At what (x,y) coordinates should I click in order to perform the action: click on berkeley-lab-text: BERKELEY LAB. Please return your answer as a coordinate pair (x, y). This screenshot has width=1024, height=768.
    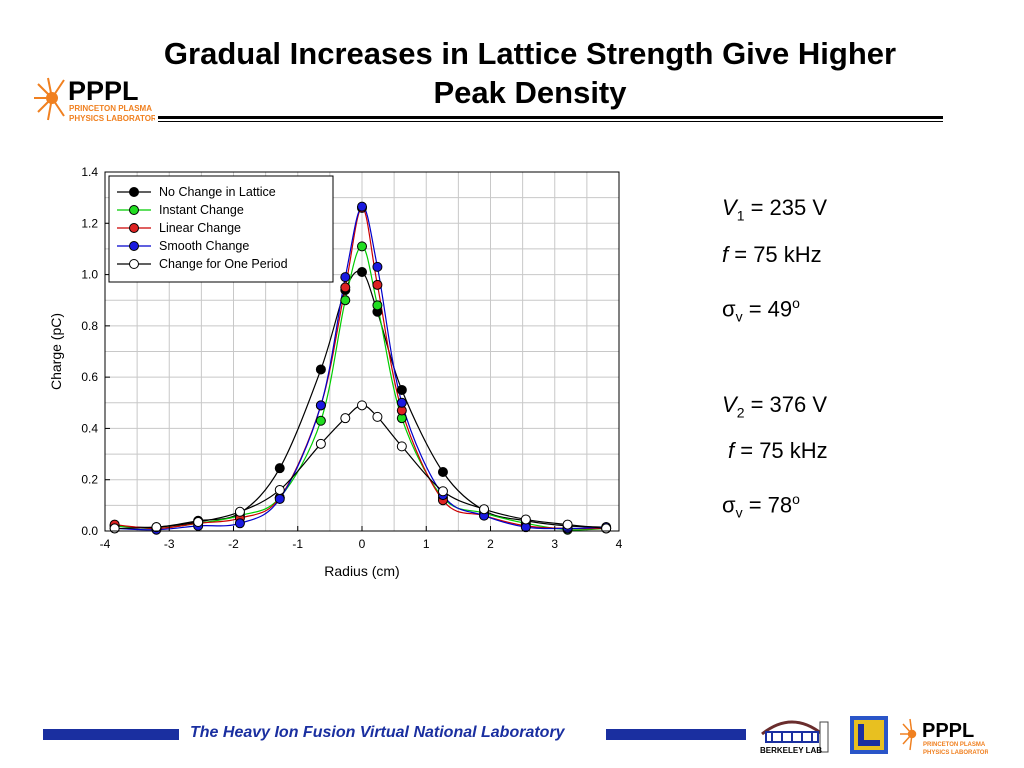
    Looking at the image, I should click on (791, 750).